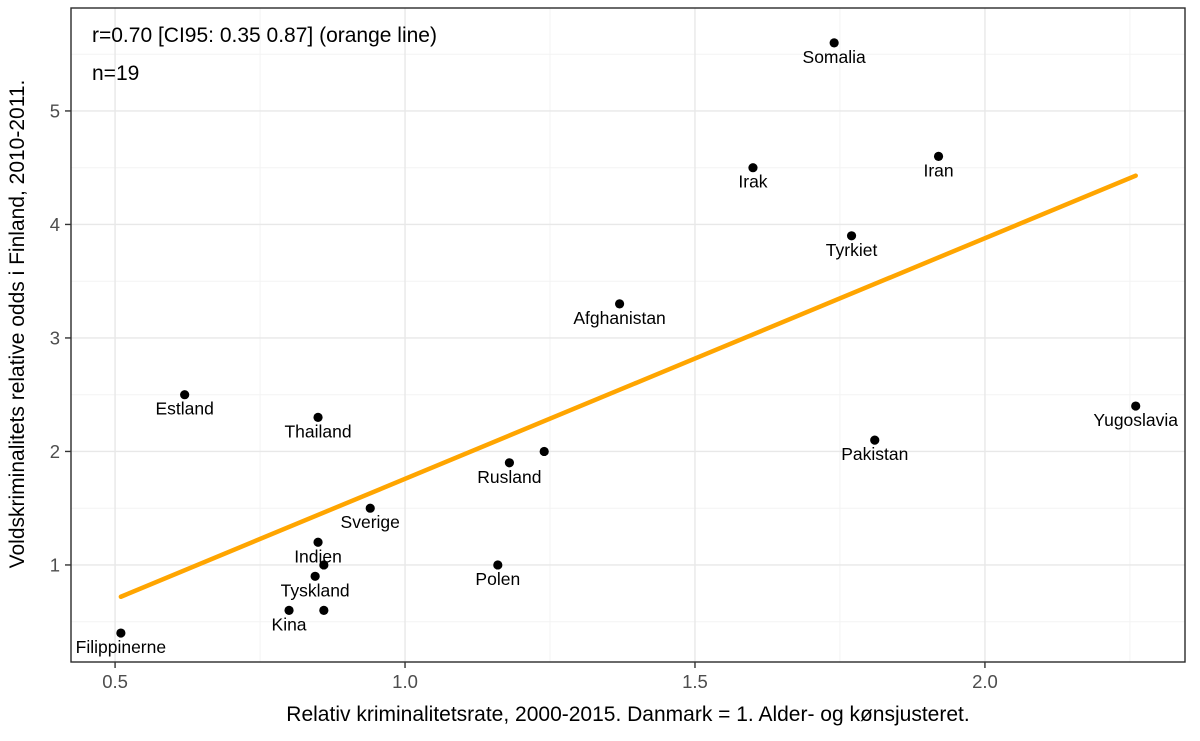  What do you see at coordinates (315, 590) in the screenshot?
I see `point-label: Tyskland` at bounding box center [315, 590].